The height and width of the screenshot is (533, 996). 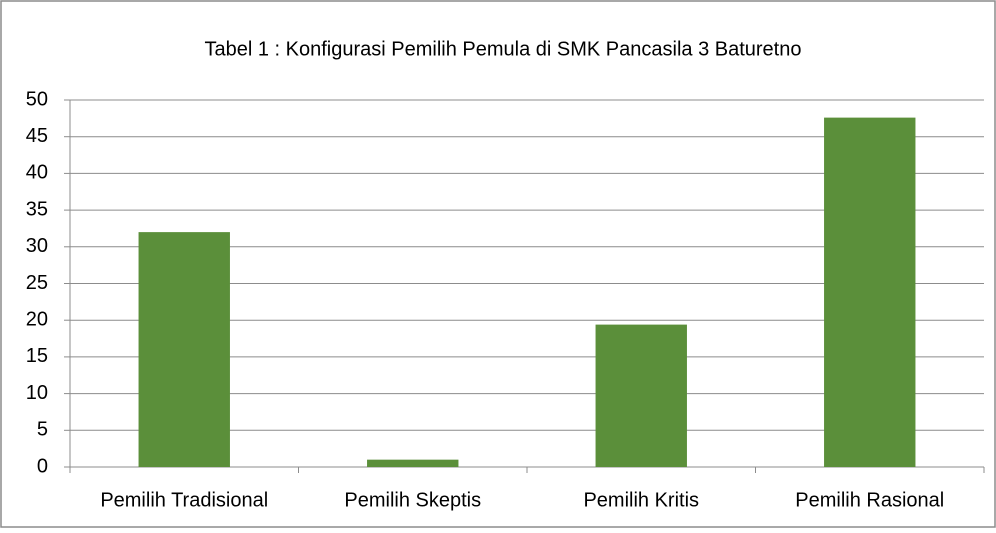 What do you see at coordinates (37, 209) in the screenshot?
I see `y-tick-label: 35` at bounding box center [37, 209].